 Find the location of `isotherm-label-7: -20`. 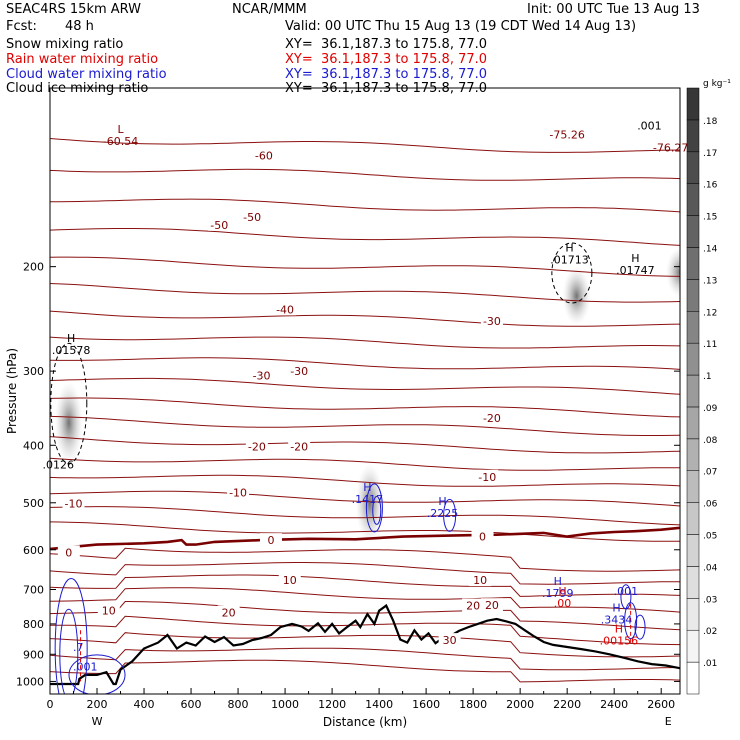

isotherm-label-7: -20 is located at coordinates (257, 447).